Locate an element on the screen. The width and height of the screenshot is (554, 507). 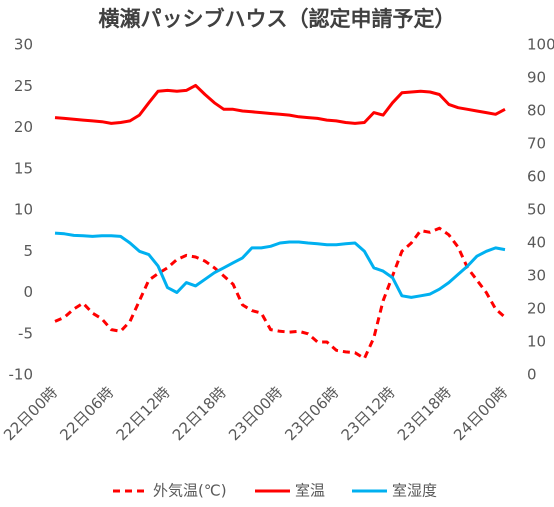
y2-tick-label: 90 is located at coordinates (536, 78).